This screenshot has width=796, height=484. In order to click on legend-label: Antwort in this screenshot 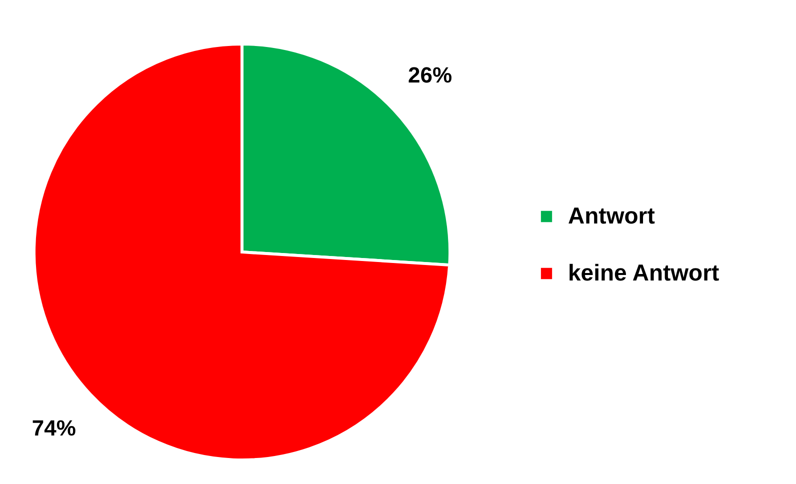, I will do `click(612, 215)`.